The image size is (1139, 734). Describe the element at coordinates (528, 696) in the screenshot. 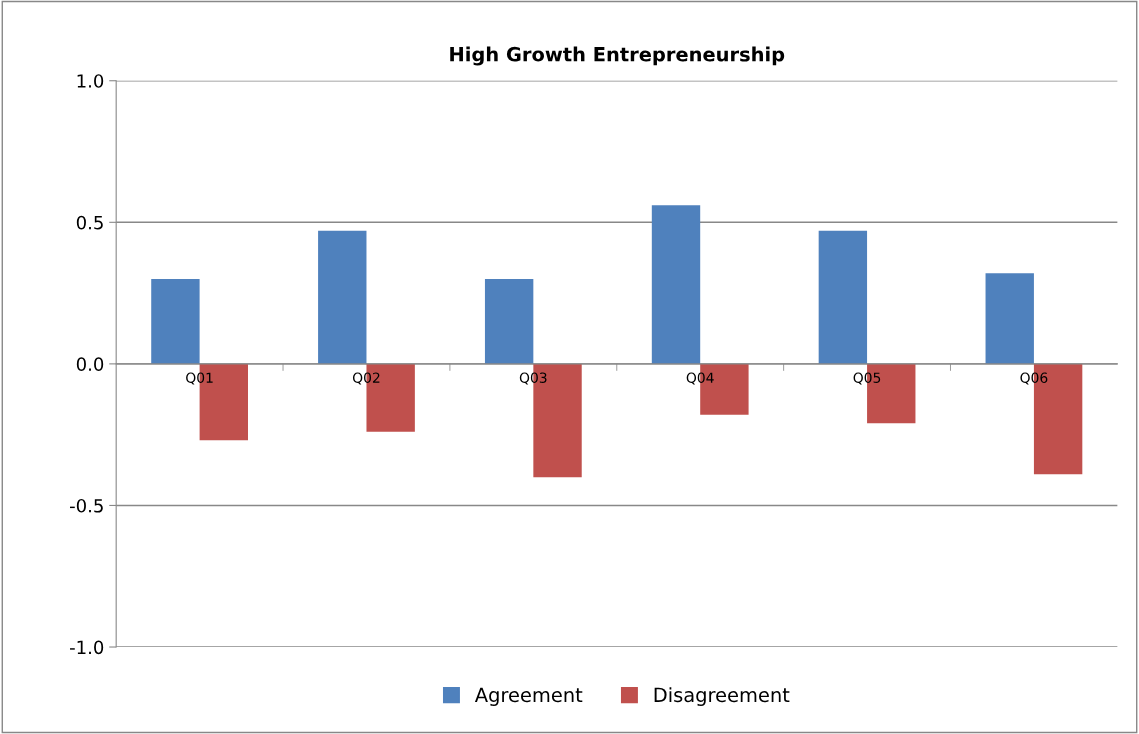

I see `legend-label: Agreement` at that location.